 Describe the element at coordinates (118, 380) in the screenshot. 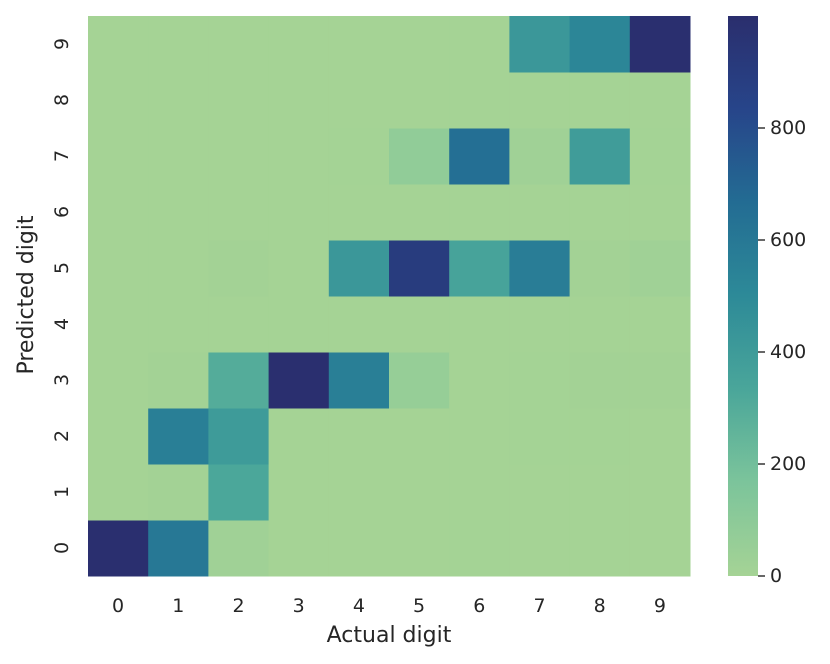

I see `heatmap-cell-pred3-actual0` at that location.